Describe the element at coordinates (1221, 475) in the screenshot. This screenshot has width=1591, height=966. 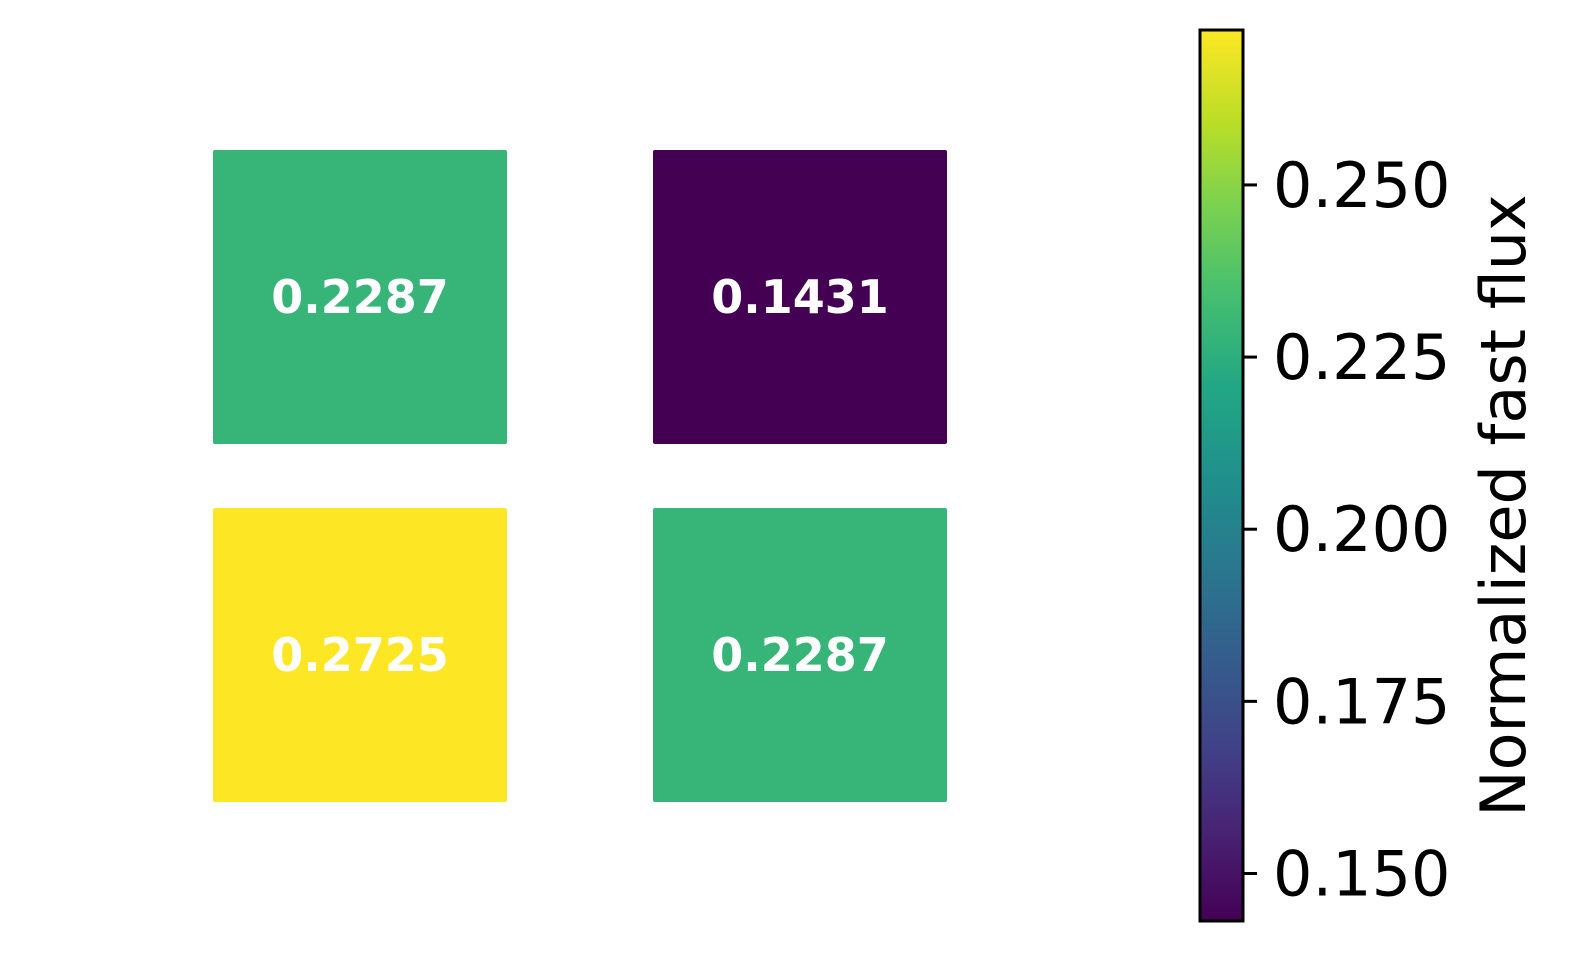
I see `colorbar-gradient` at that location.